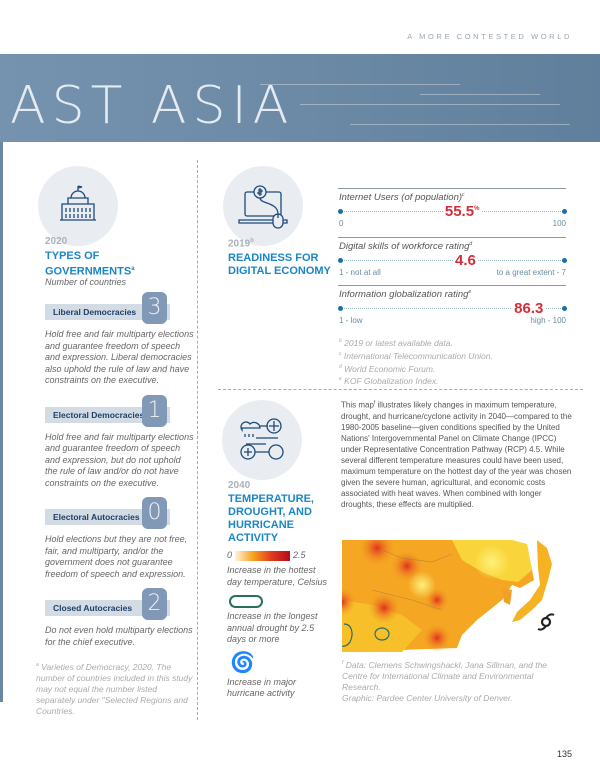  Describe the element at coordinates (1, 422) in the screenshot. I see `left-accent-bar` at that location.